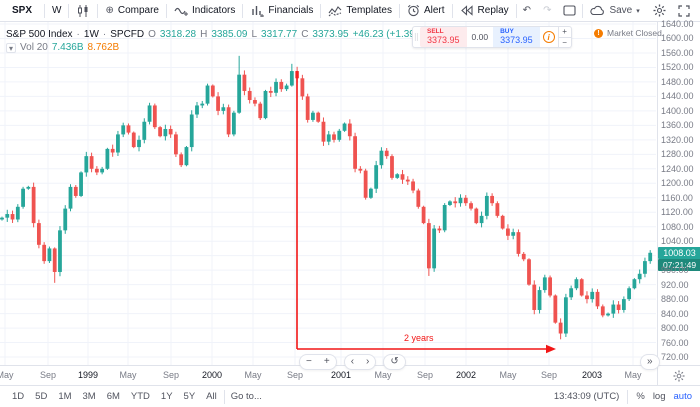 Image resolution: width=700 pixels, height=407 pixels. What do you see at coordinates (11, 47) in the screenshot?
I see `legend-collapse-button: ▾` at bounding box center [11, 47].